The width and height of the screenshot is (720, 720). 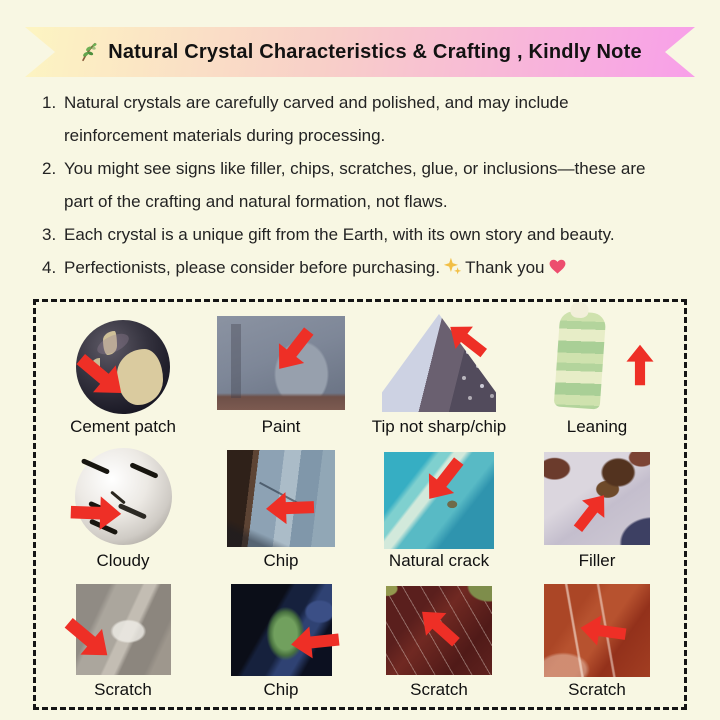 I want to click on defect-label: Leaning, so click(x=597, y=426).